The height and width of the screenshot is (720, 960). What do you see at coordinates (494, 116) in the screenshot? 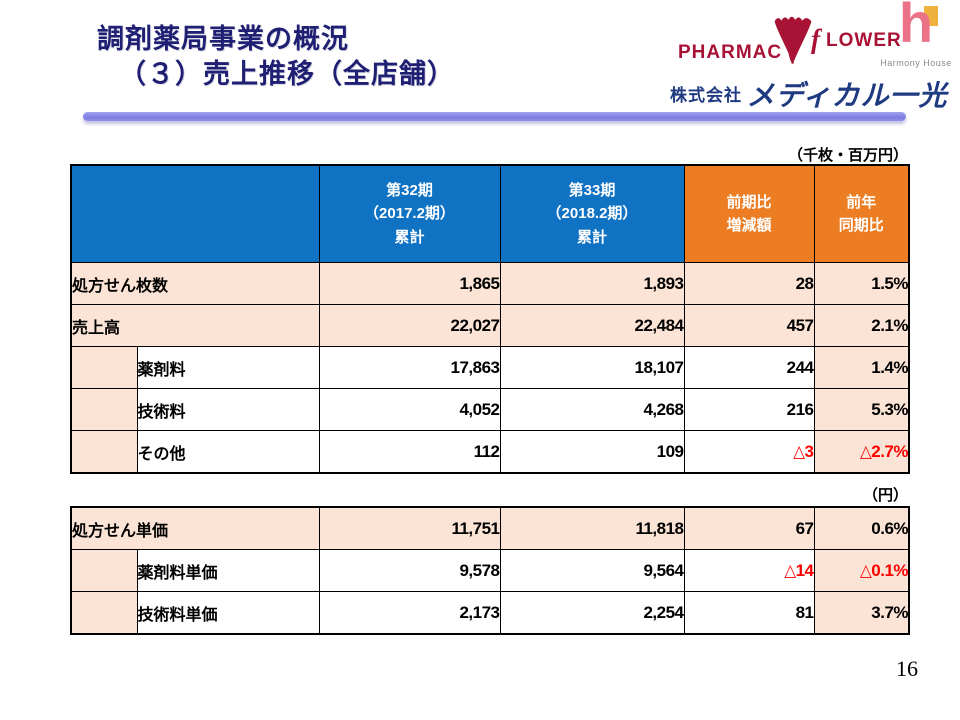
I see `title-divider-bar` at bounding box center [494, 116].